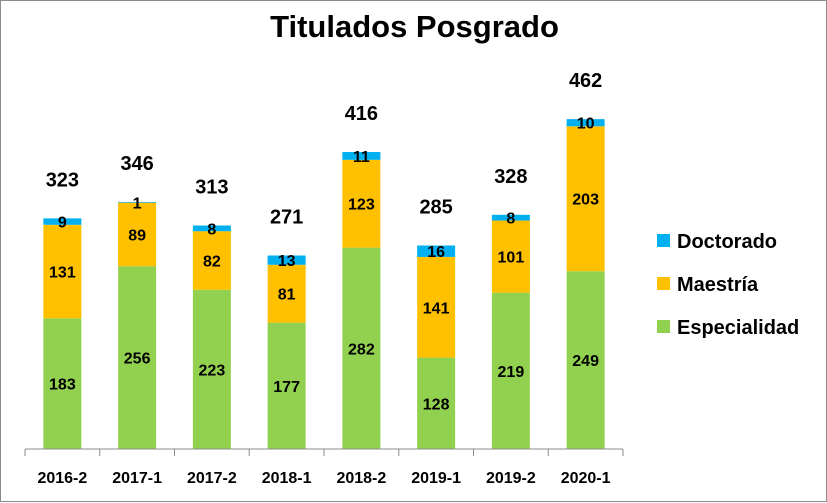 This screenshot has width=827, height=503. I want to click on data-label-doctorado-2020-1: 10, so click(586, 124).